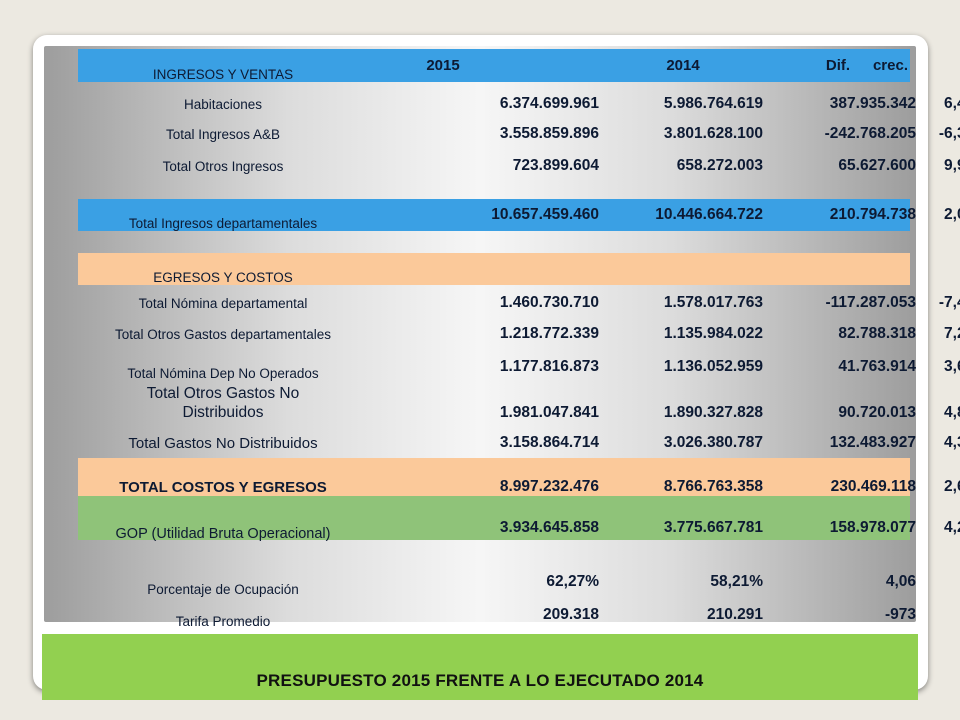 Image resolution: width=960 pixels, height=720 pixels. Describe the element at coordinates (952, 442) in the screenshot. I see `value-crec: 4,38%` at that location.